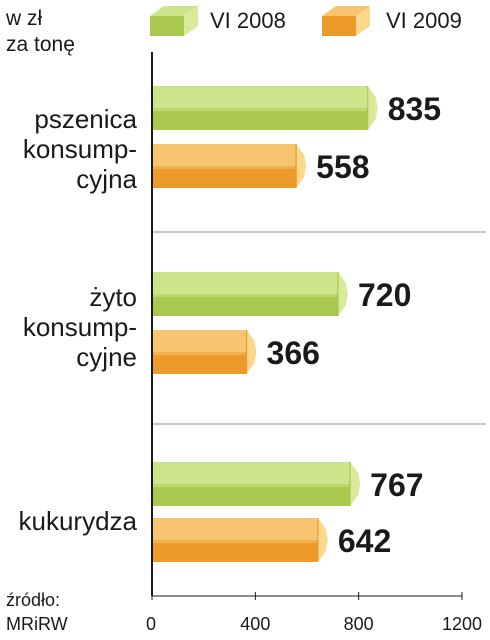  What do you see at coordinates (224, 155) in the screenshot?
I see `bar-2009-1-top` at bounding box center [224, 155].